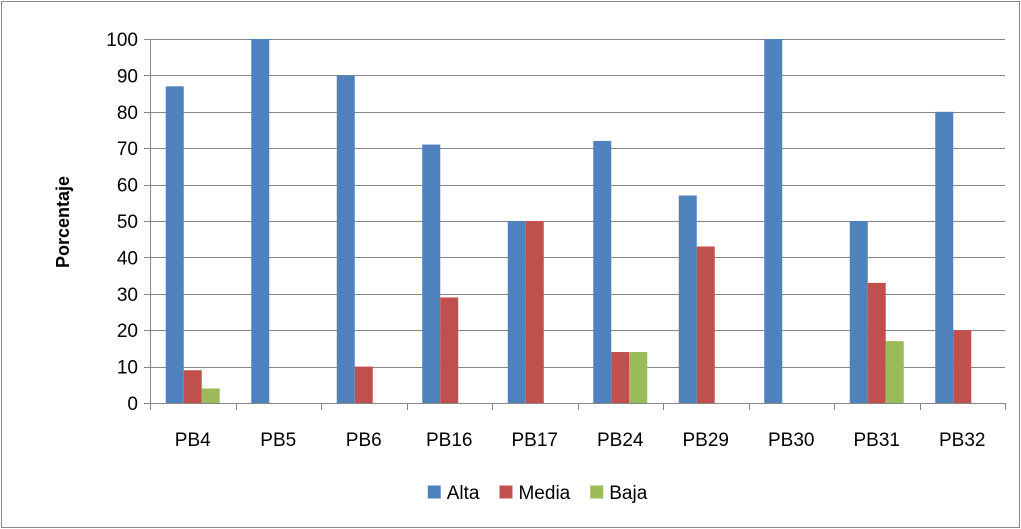 The height and width of the screenshot is (529, 1021). Describe the element at coordinates (345, 239) in the screenshot. I see `bar-alta-pb6` at that location.